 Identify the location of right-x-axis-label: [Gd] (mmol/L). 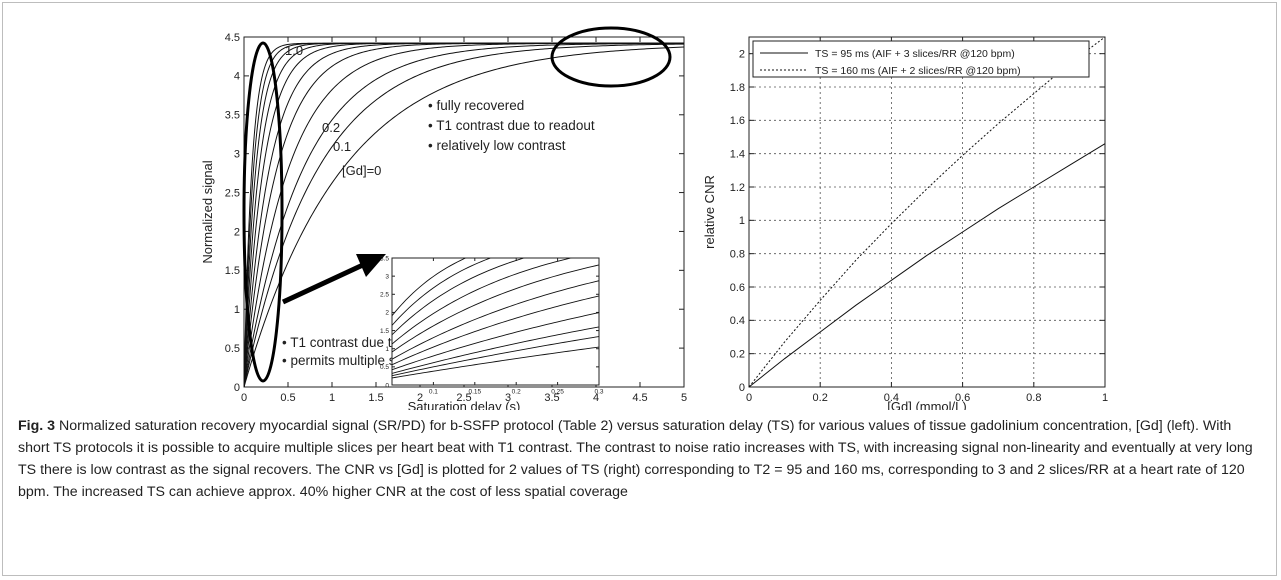
(926, 404).